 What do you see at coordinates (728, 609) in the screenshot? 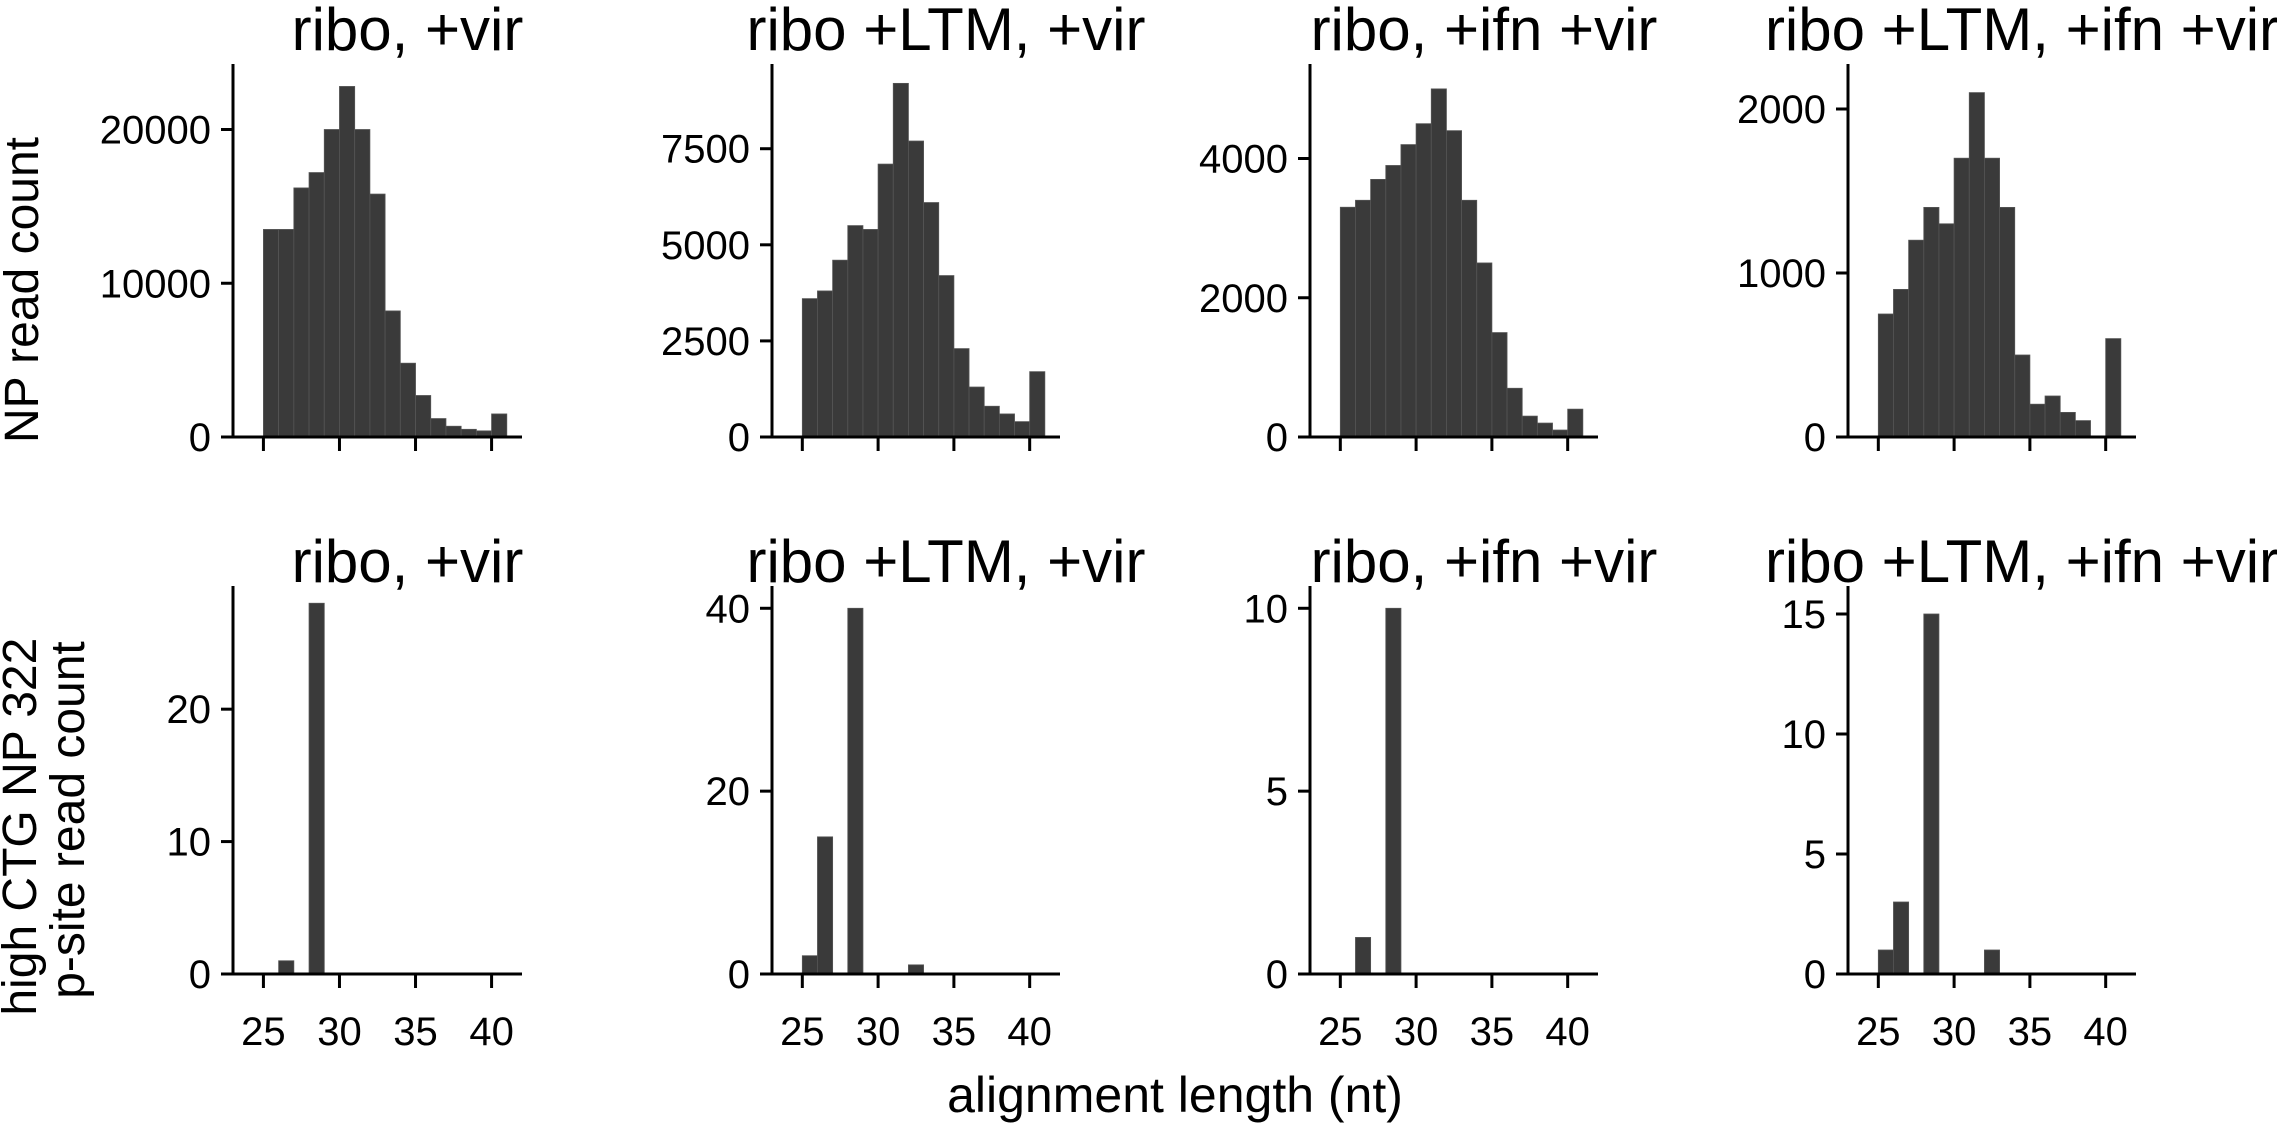
I see `y-tick-label: 40` at bounding box center [728, 609].